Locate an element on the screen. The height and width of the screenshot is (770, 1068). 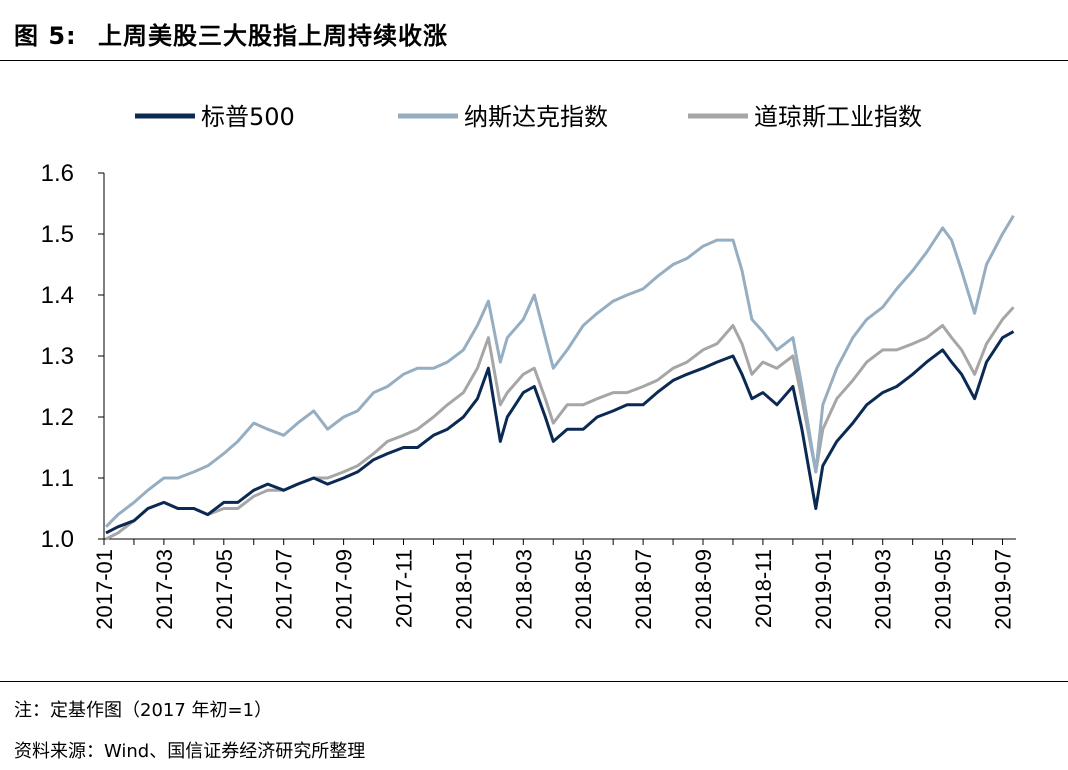
x-tick-label: 2019-07 is located at coordinates (1003, 589).